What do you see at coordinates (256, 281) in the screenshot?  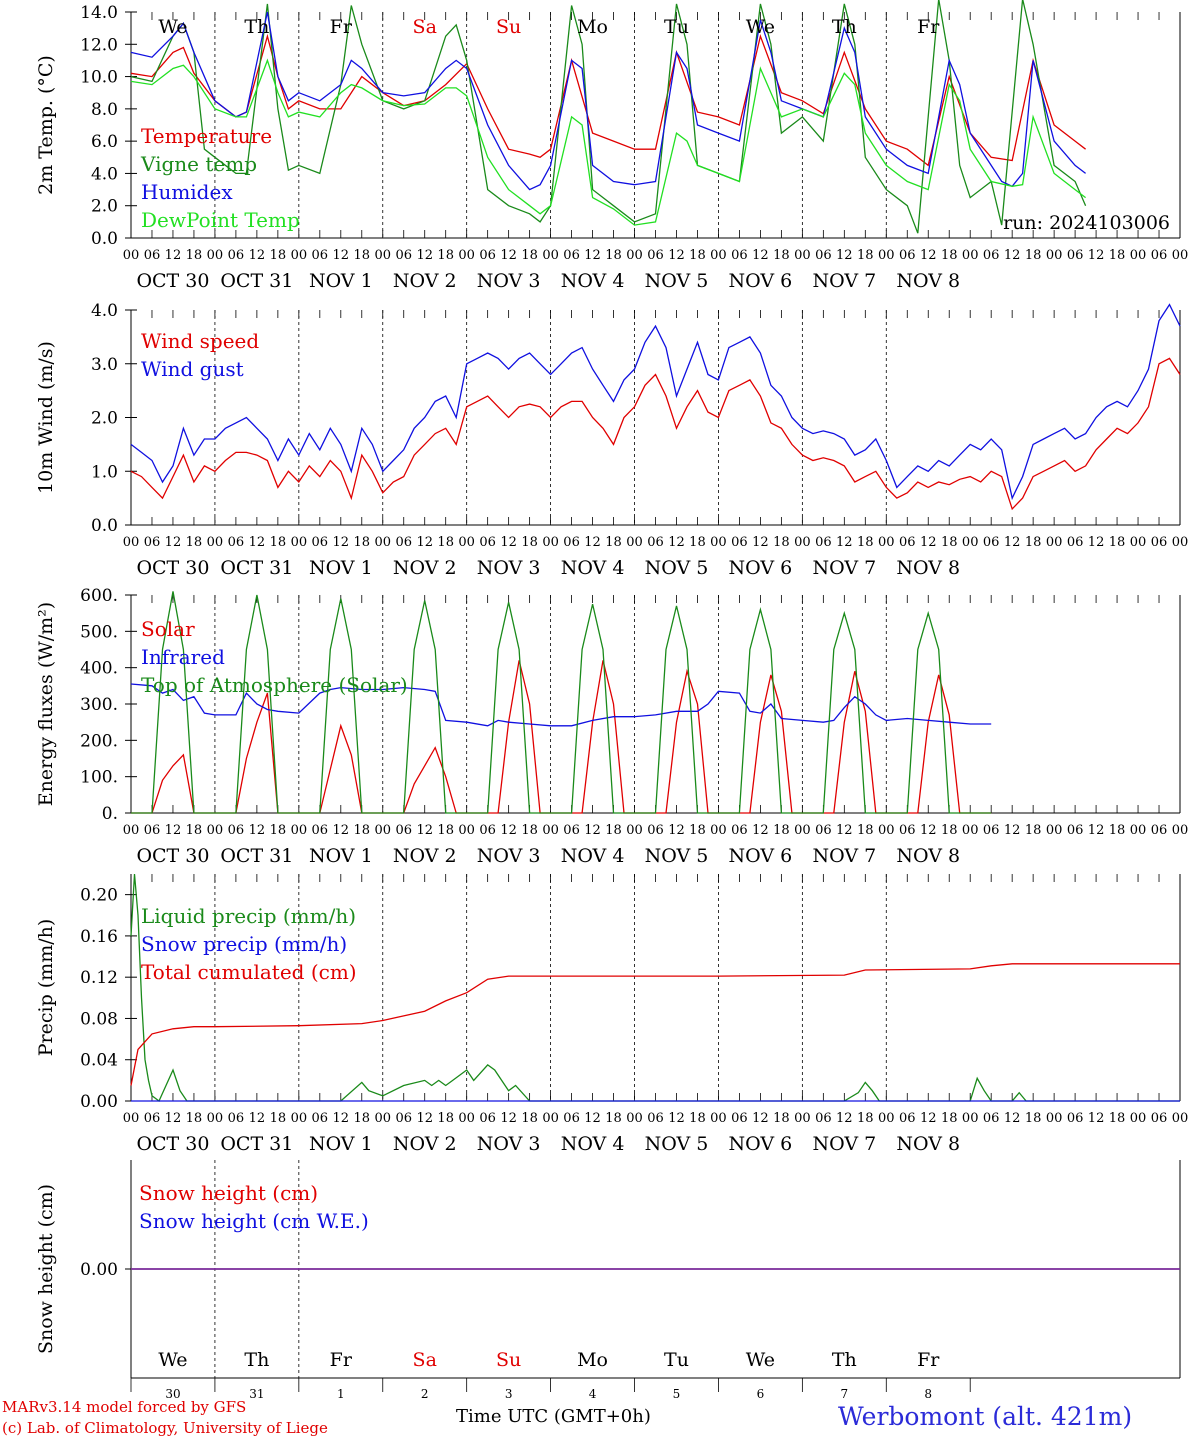 I see `date-label: OCT 31` at bounding box center [256, 281].